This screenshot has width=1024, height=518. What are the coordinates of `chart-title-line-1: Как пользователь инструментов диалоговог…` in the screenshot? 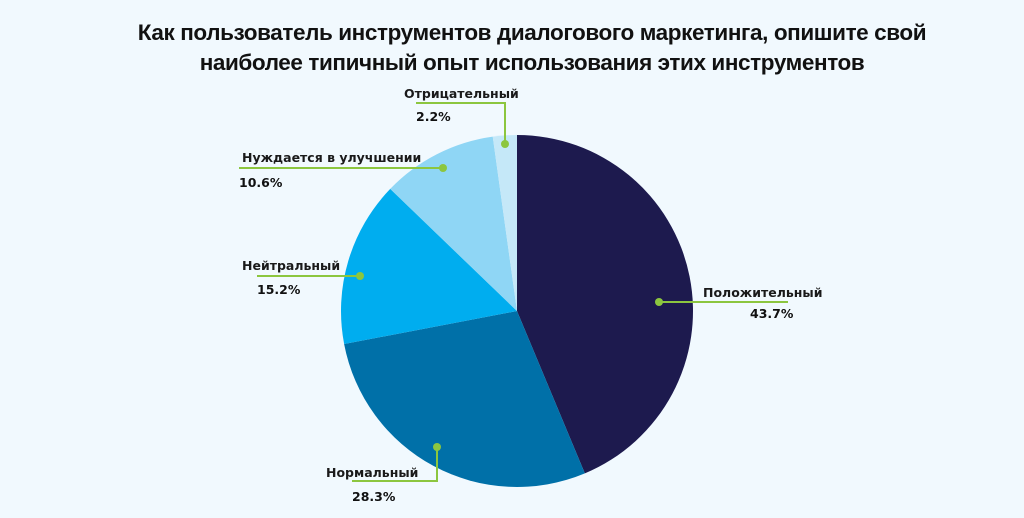 It's located at (532, 32).